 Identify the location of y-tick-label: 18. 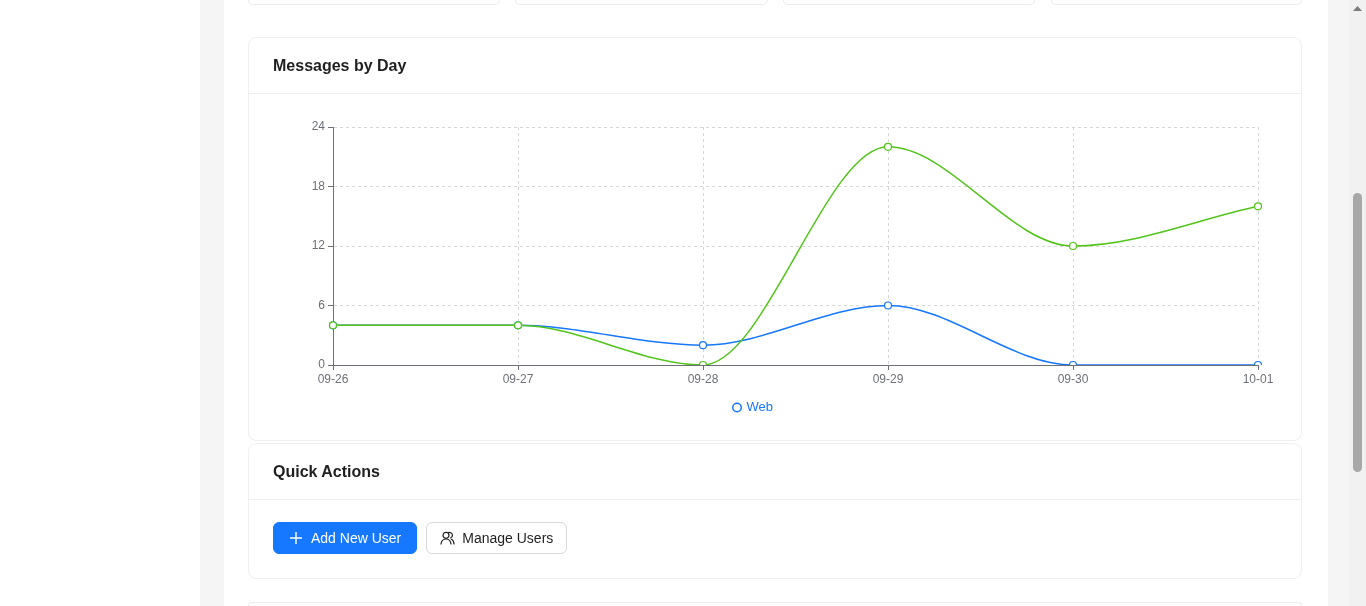
(318, 185).